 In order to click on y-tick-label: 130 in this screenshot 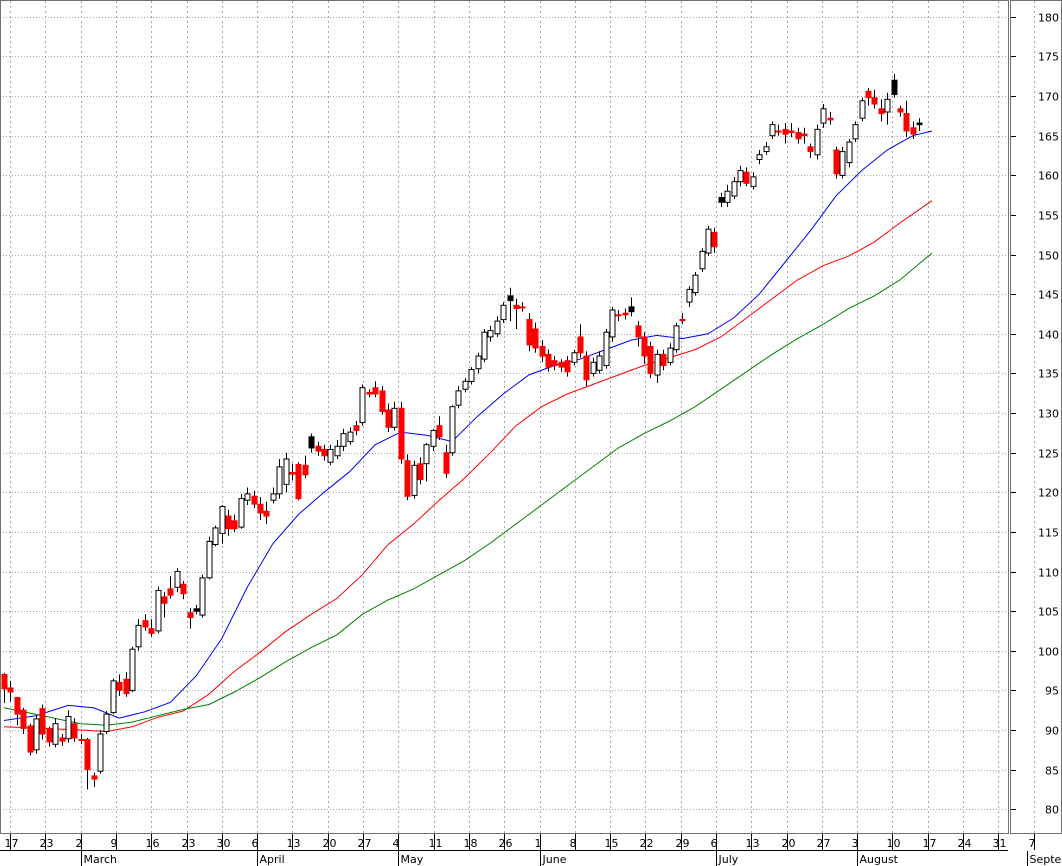, I will do `click(1048, 414)`.